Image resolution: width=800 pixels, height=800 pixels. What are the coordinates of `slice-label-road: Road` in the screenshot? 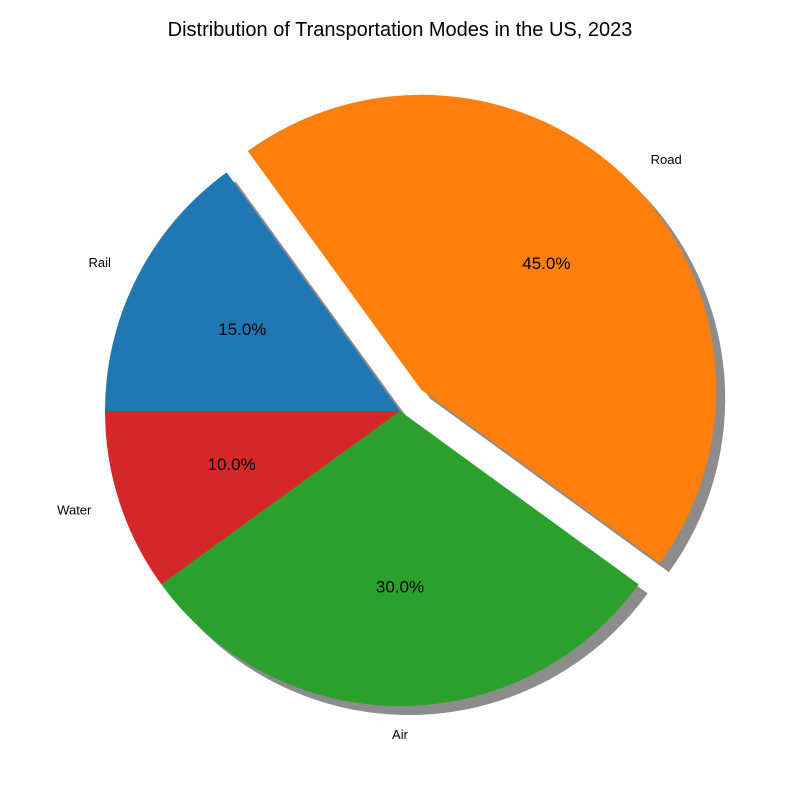 It's located at (666, 159).